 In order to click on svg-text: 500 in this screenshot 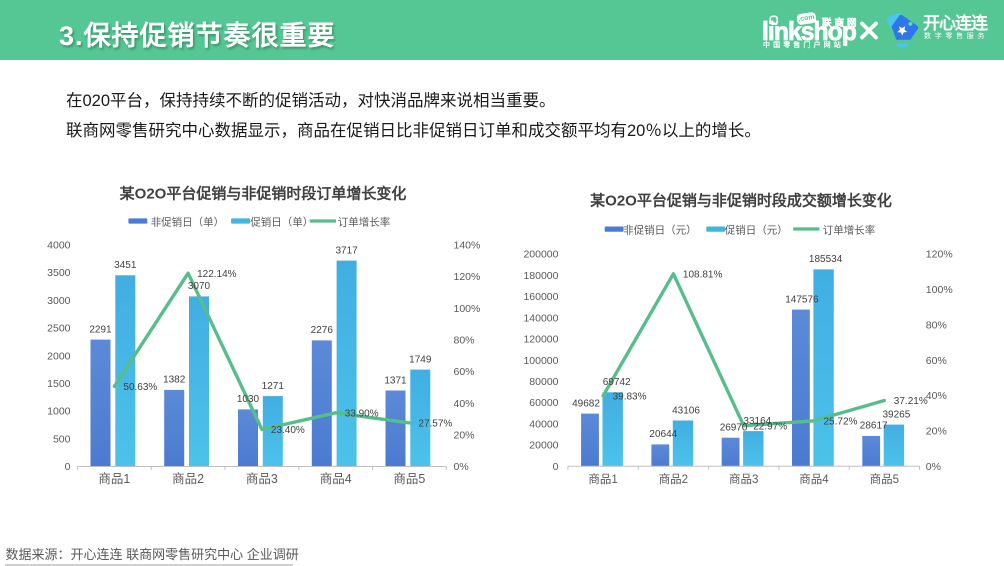, I will do `click(62, 439)`.